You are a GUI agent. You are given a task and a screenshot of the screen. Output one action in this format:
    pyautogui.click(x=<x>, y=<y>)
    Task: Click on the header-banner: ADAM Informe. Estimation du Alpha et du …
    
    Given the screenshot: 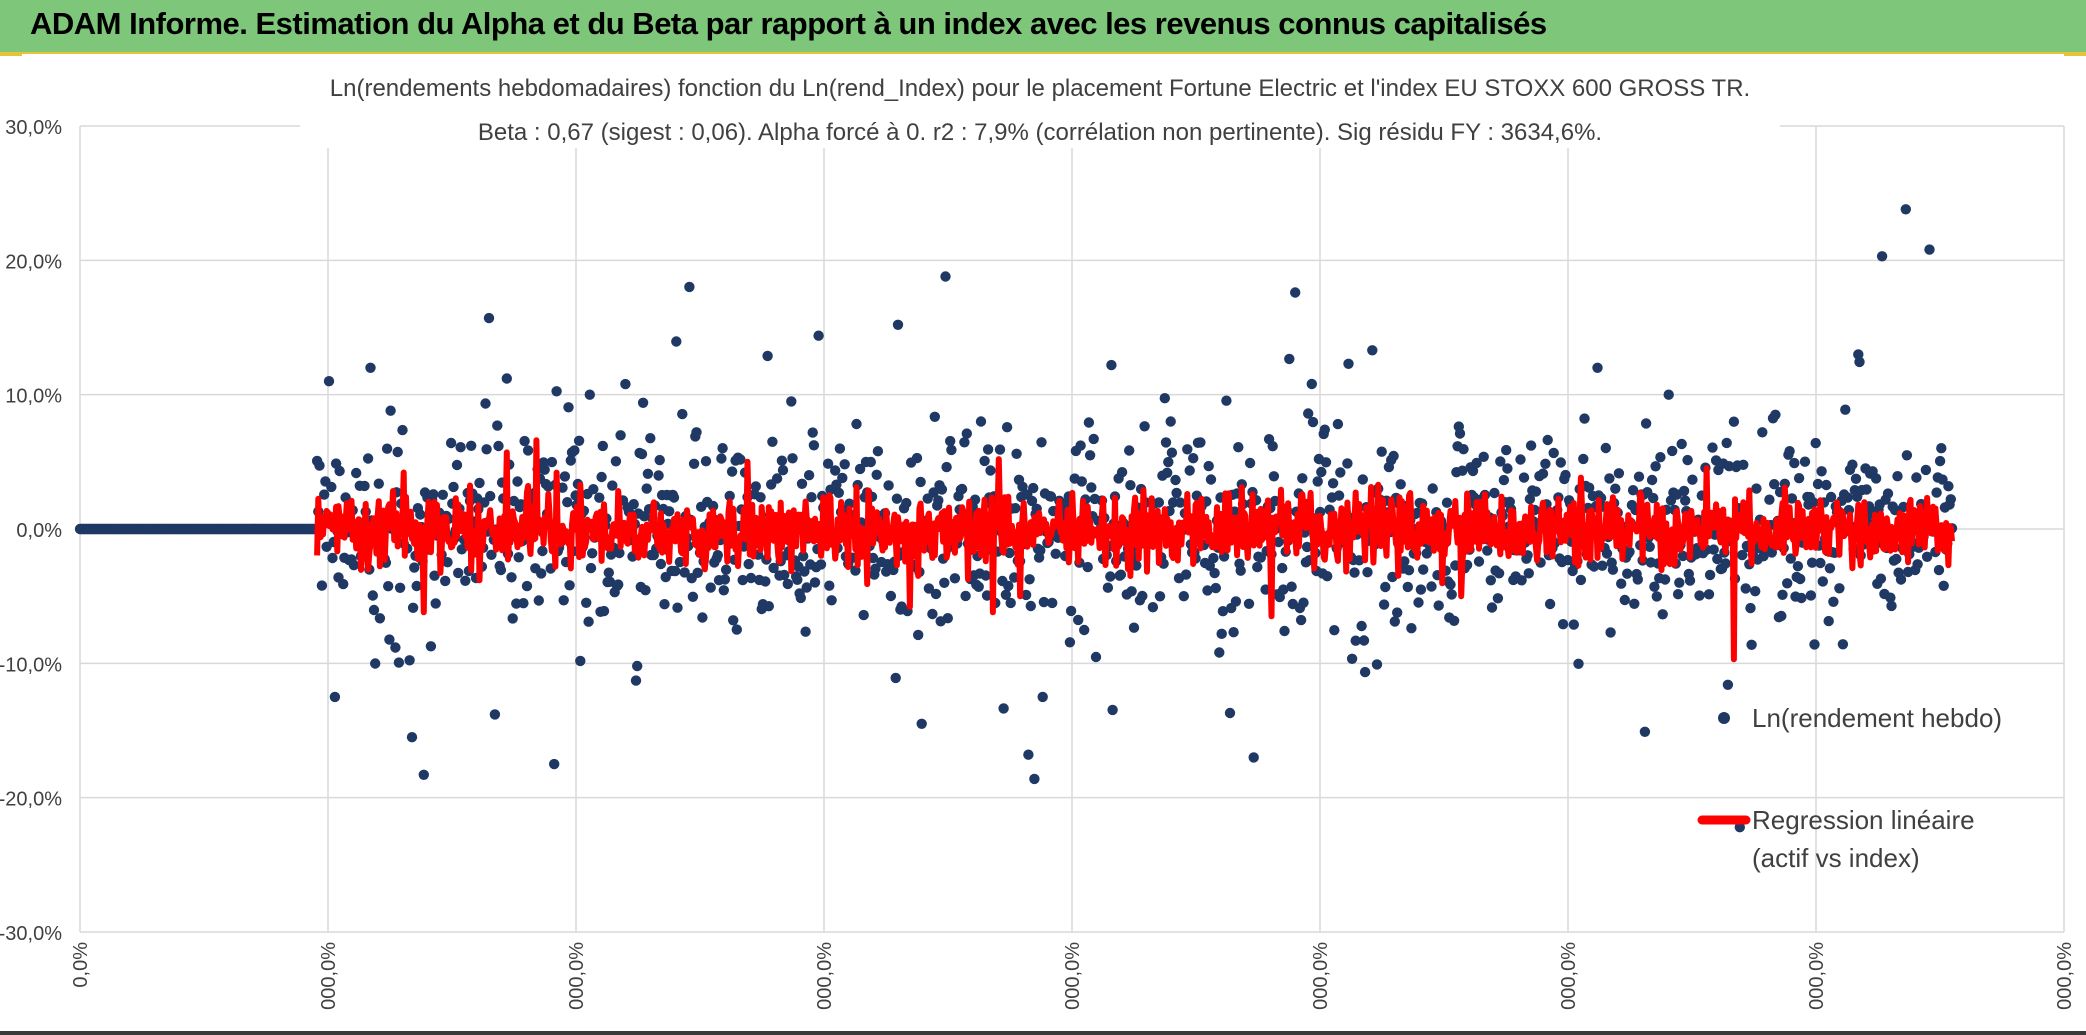 What is the action you would take?
    pyautogui.click(x=1043, y=27)
    